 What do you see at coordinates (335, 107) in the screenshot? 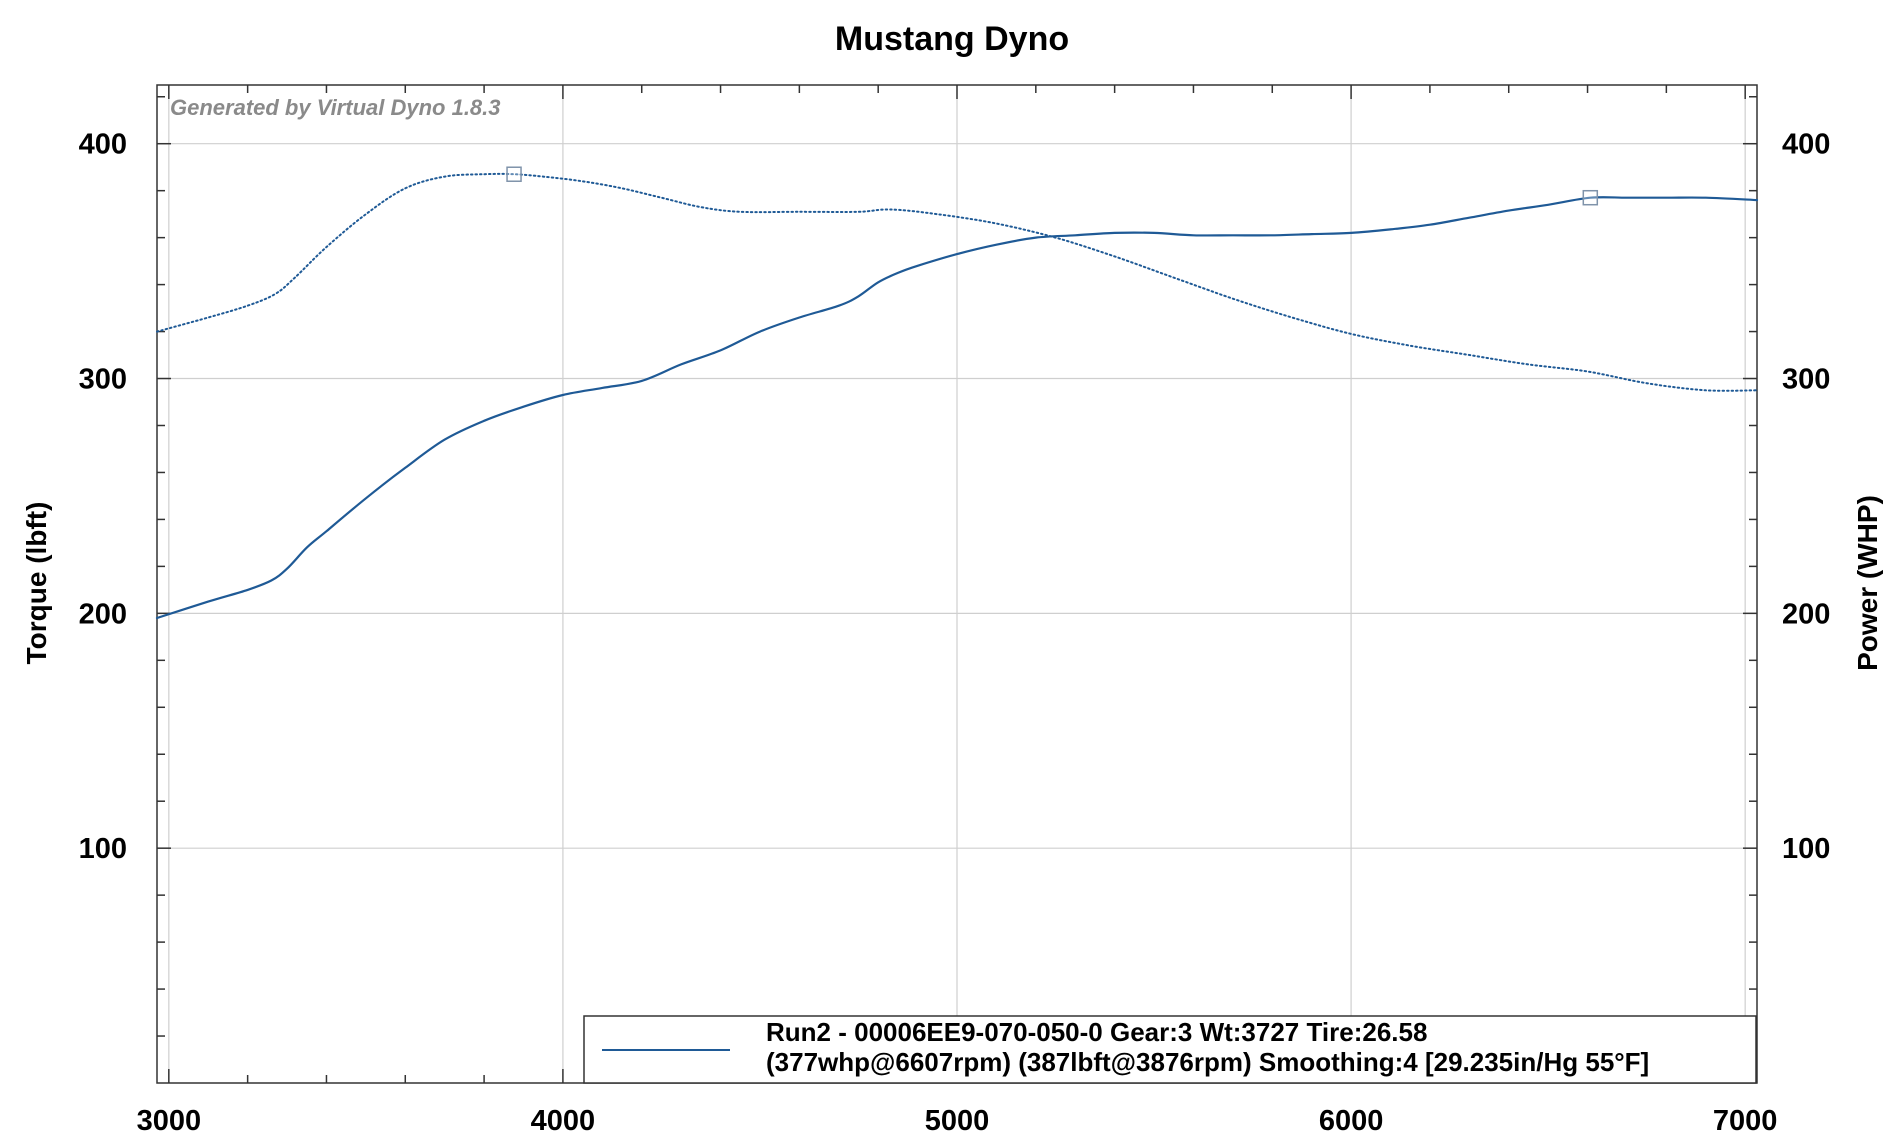
I see `watermark-text: Generated by Virtual Dyno 1.8.3` at bounding box center [335, 107].